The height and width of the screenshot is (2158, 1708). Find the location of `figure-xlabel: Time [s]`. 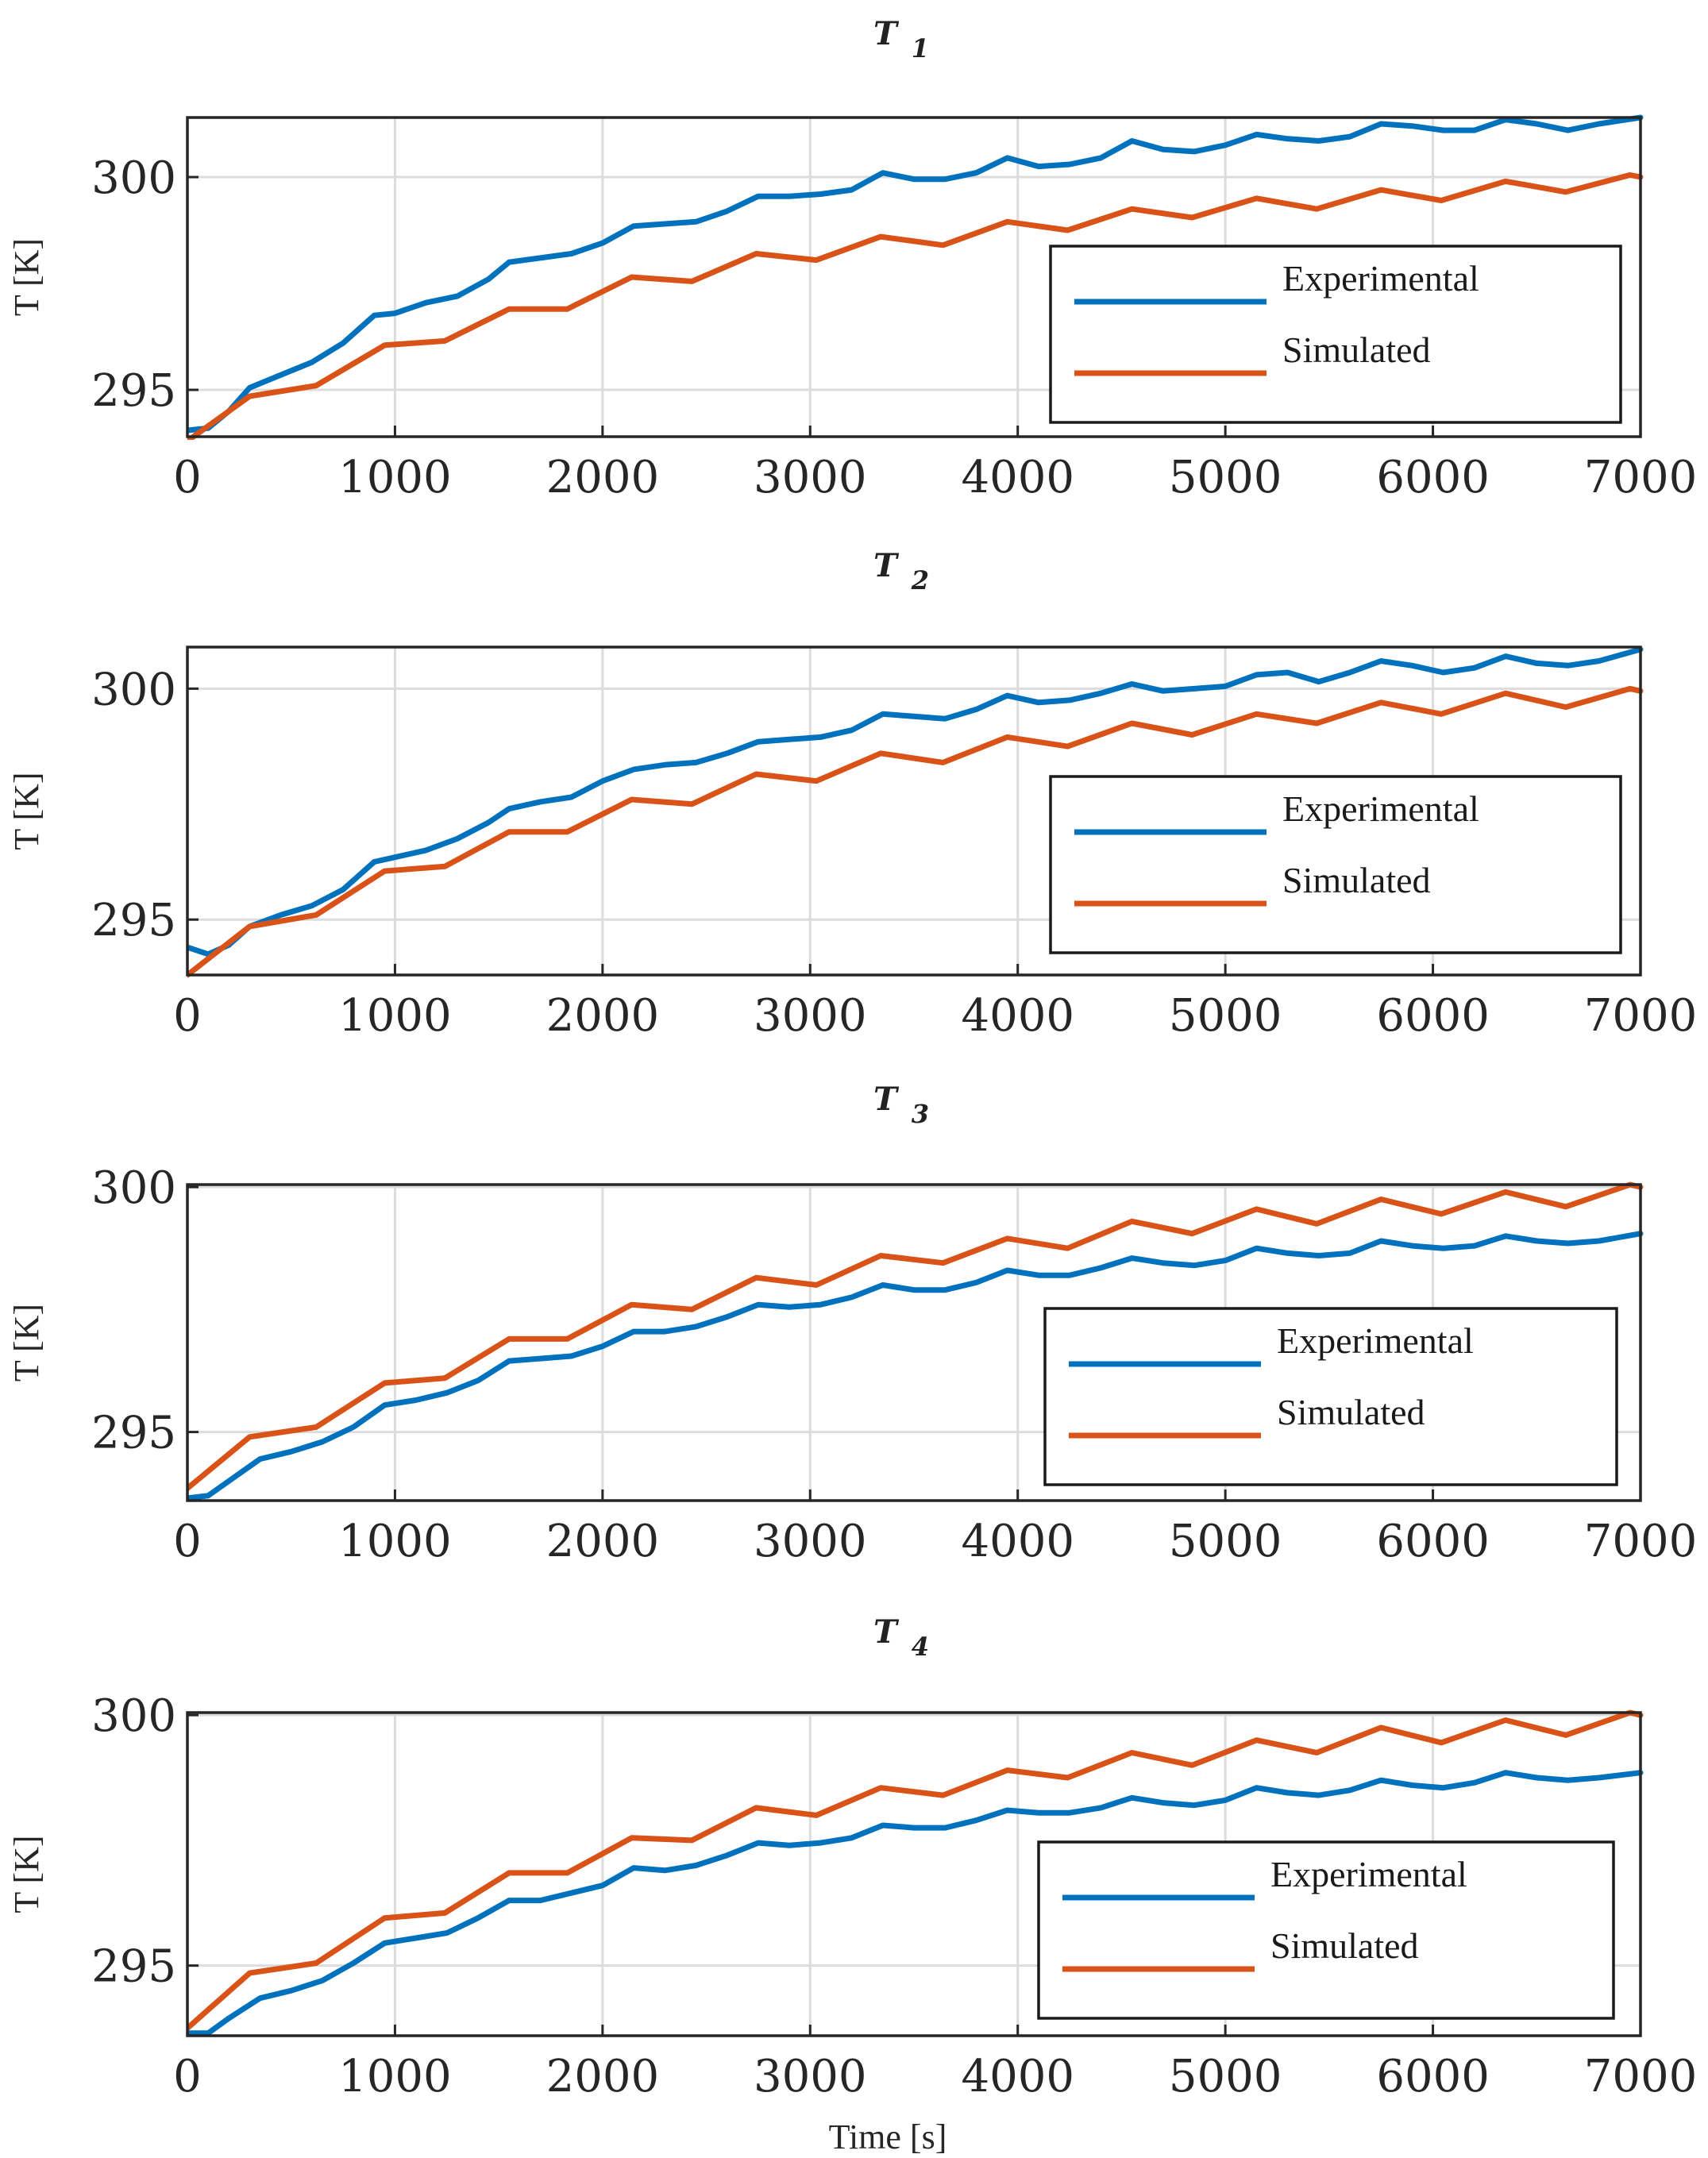

figure-xlabel: Time [s] is located at coordinates (888, 2137).